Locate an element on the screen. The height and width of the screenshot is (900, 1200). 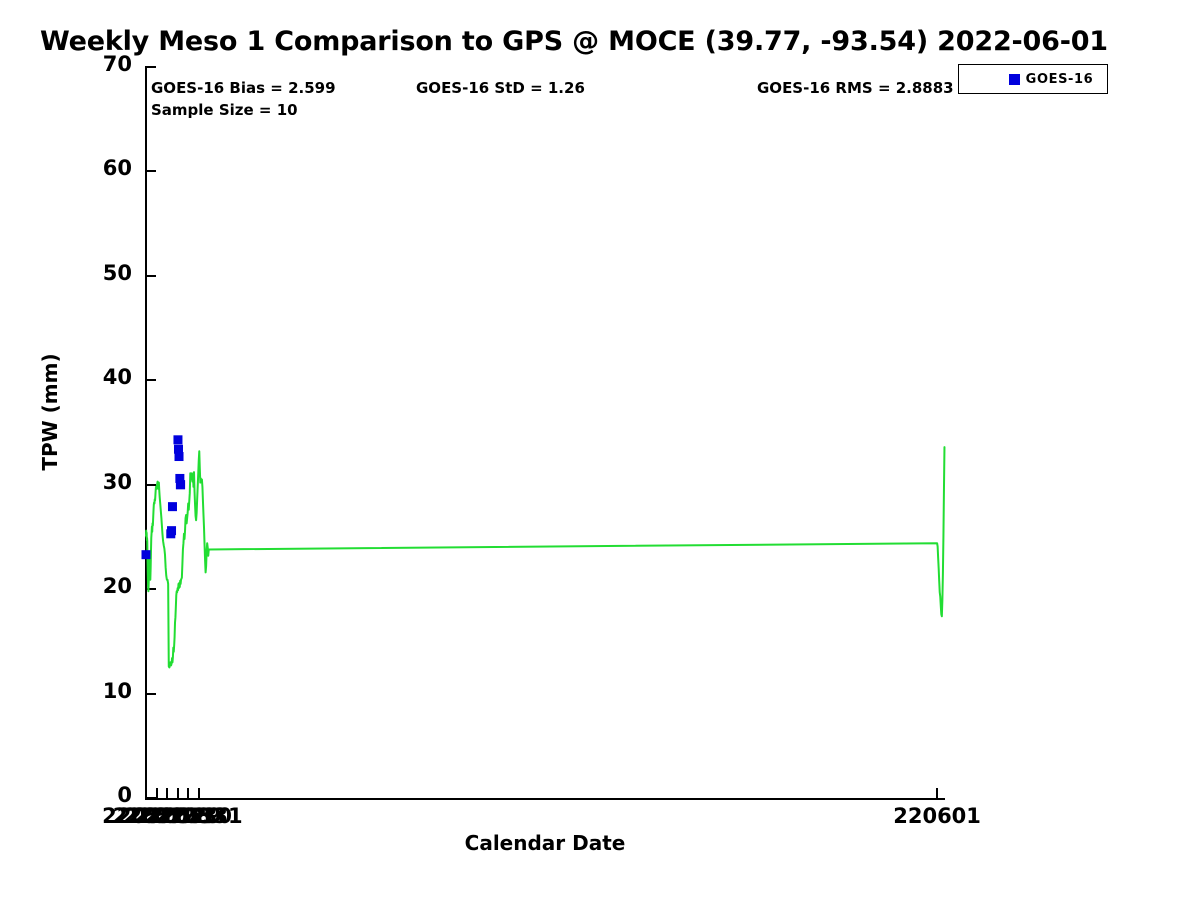
y-axis-line is located at coordinates (146, 433).